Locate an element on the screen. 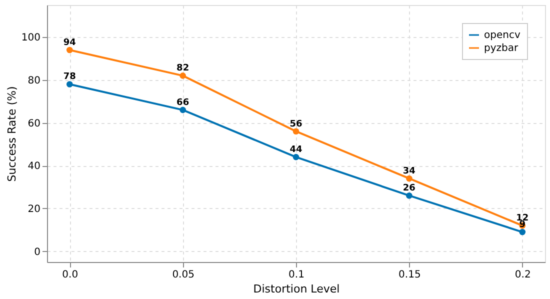  x-tick-label: 0.2 is located at coordinates (522, 275).